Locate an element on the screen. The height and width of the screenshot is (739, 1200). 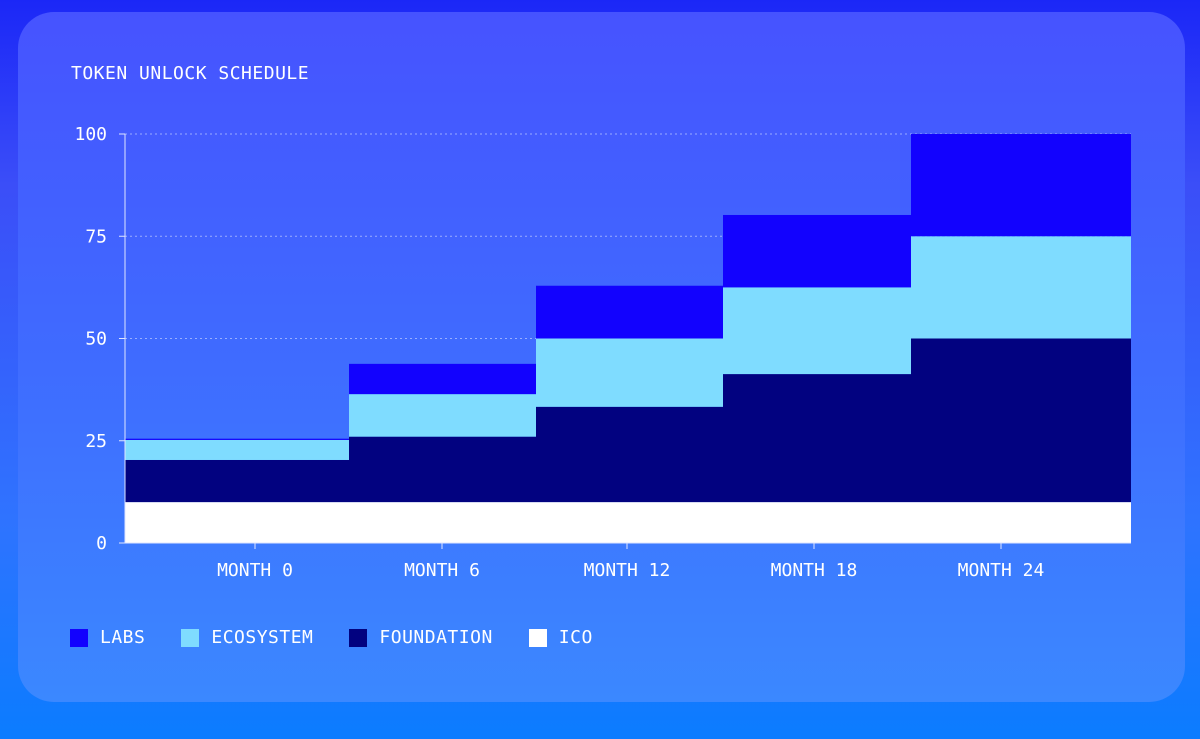
x-tick-label: MONTH 6 is located at coordinates (442, 570).